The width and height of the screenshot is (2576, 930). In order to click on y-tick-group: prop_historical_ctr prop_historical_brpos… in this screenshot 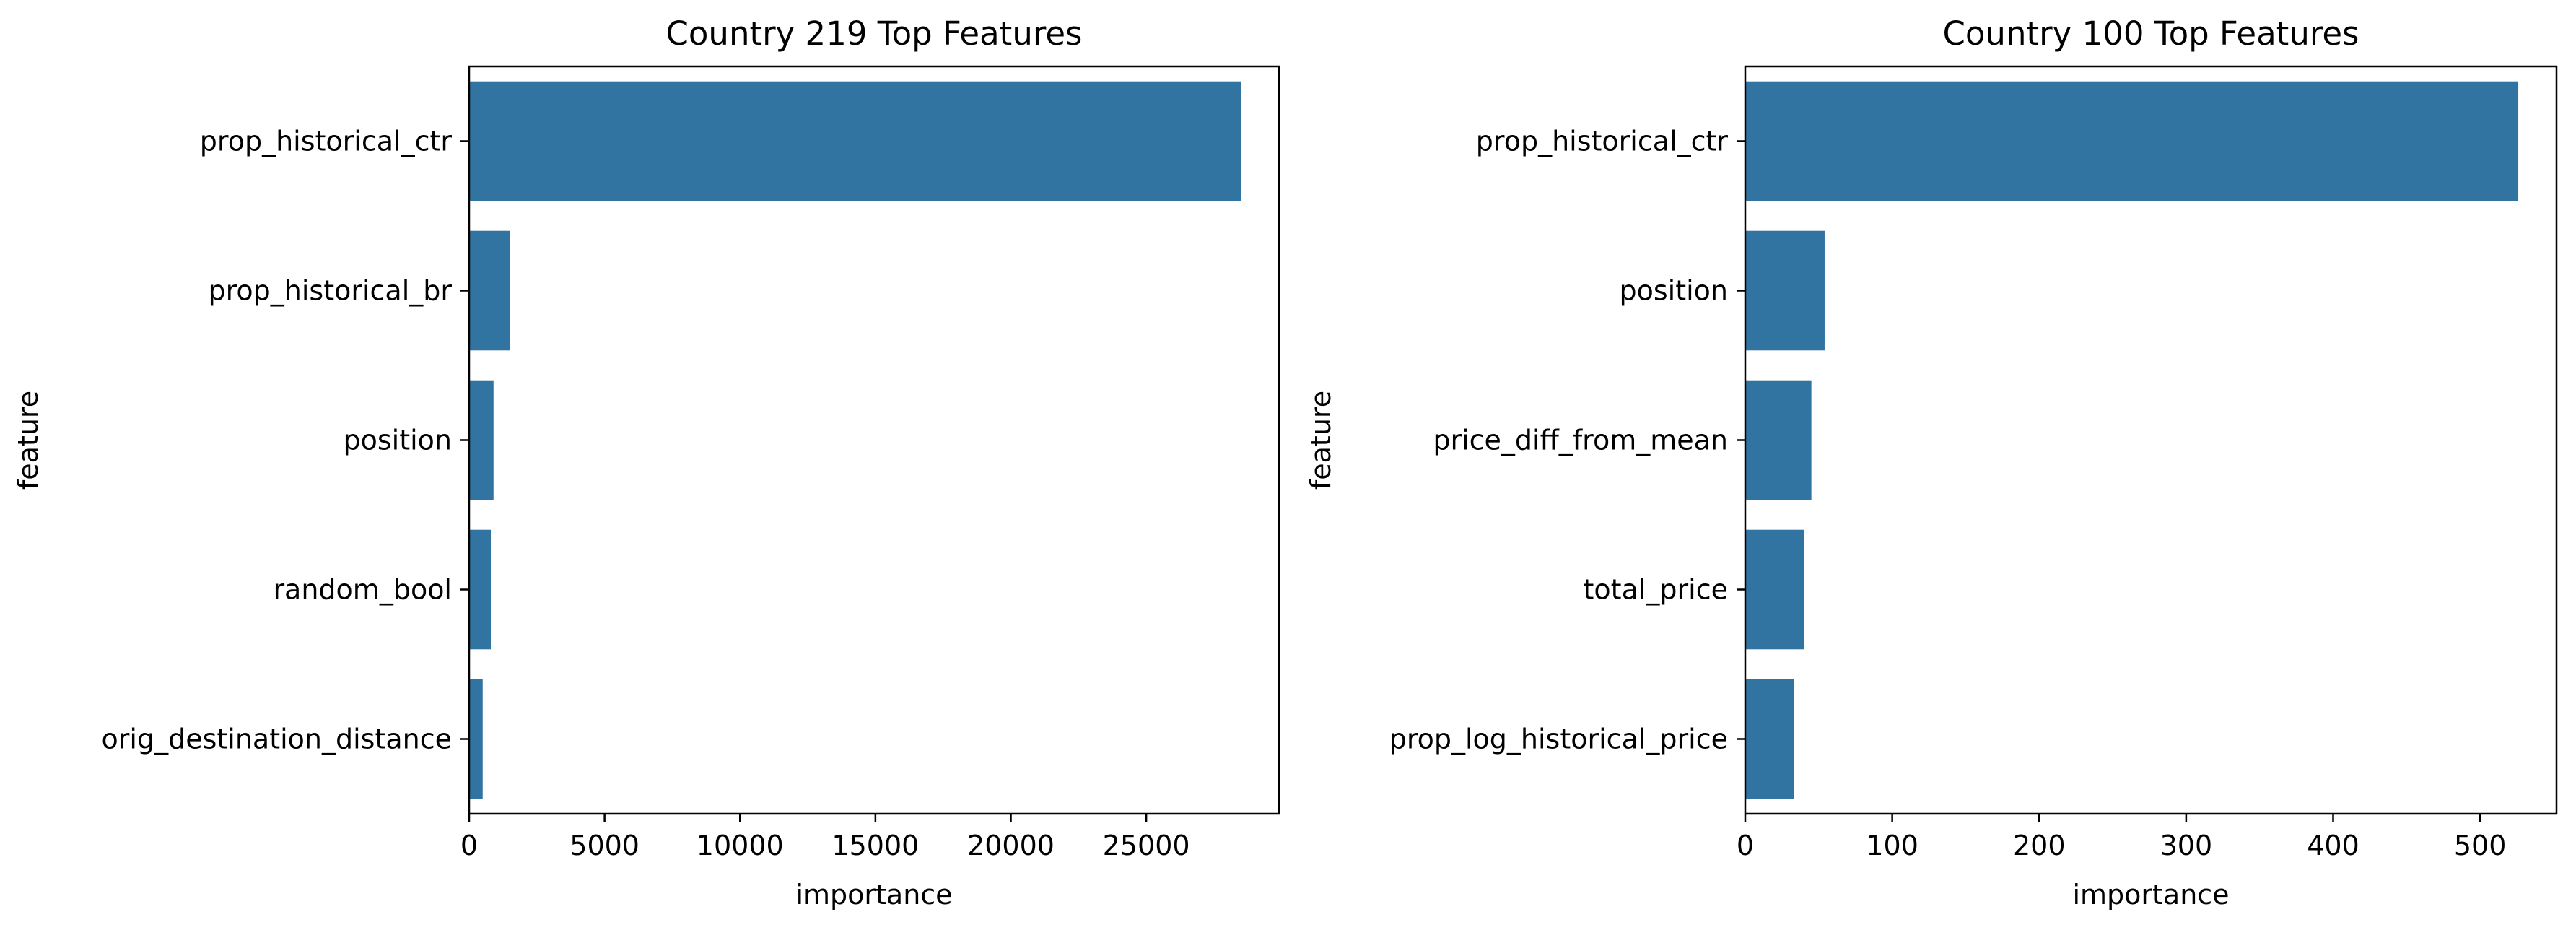, I will do `click(285, 441)`.